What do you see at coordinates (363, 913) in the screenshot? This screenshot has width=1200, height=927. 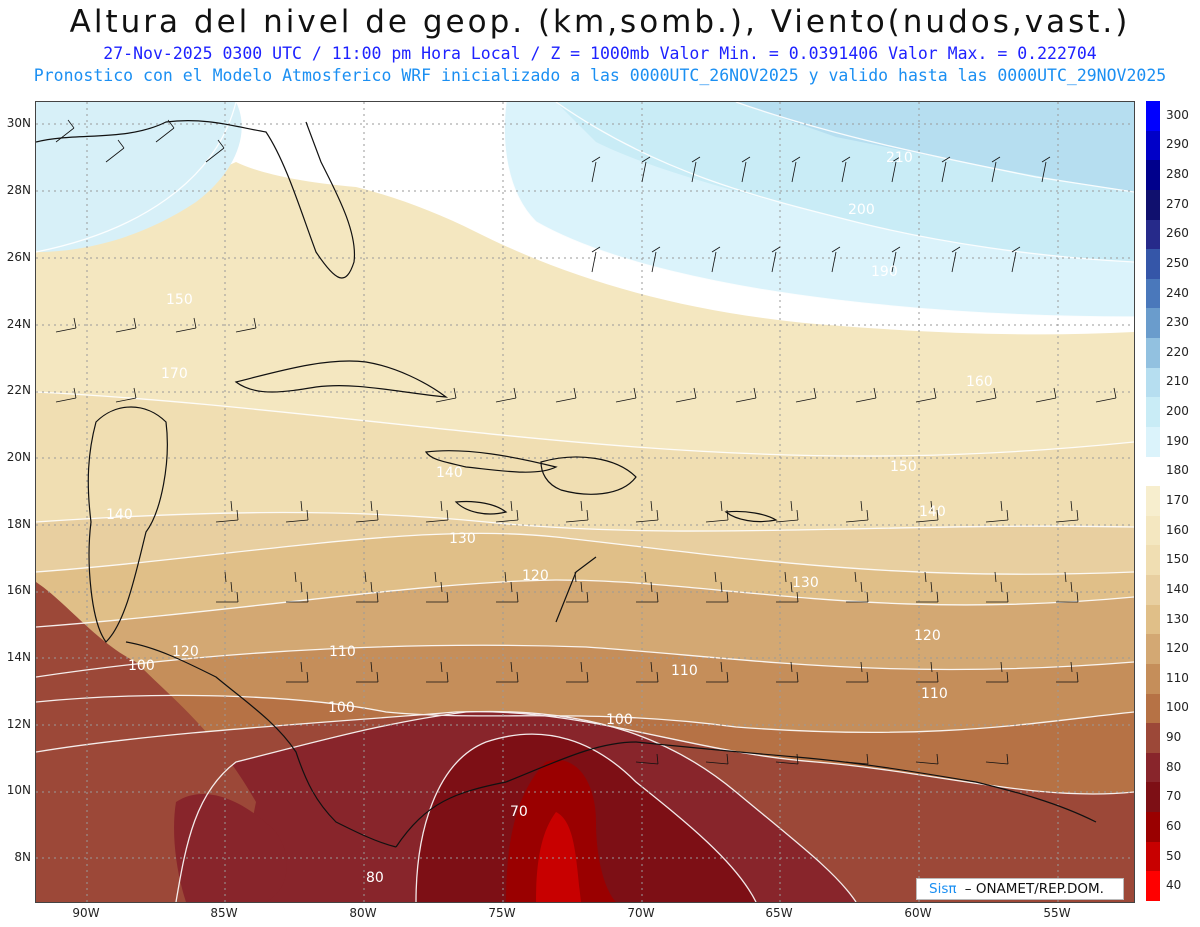 I see `lon-label-80w: 80W` at bounding box center [363, 913].